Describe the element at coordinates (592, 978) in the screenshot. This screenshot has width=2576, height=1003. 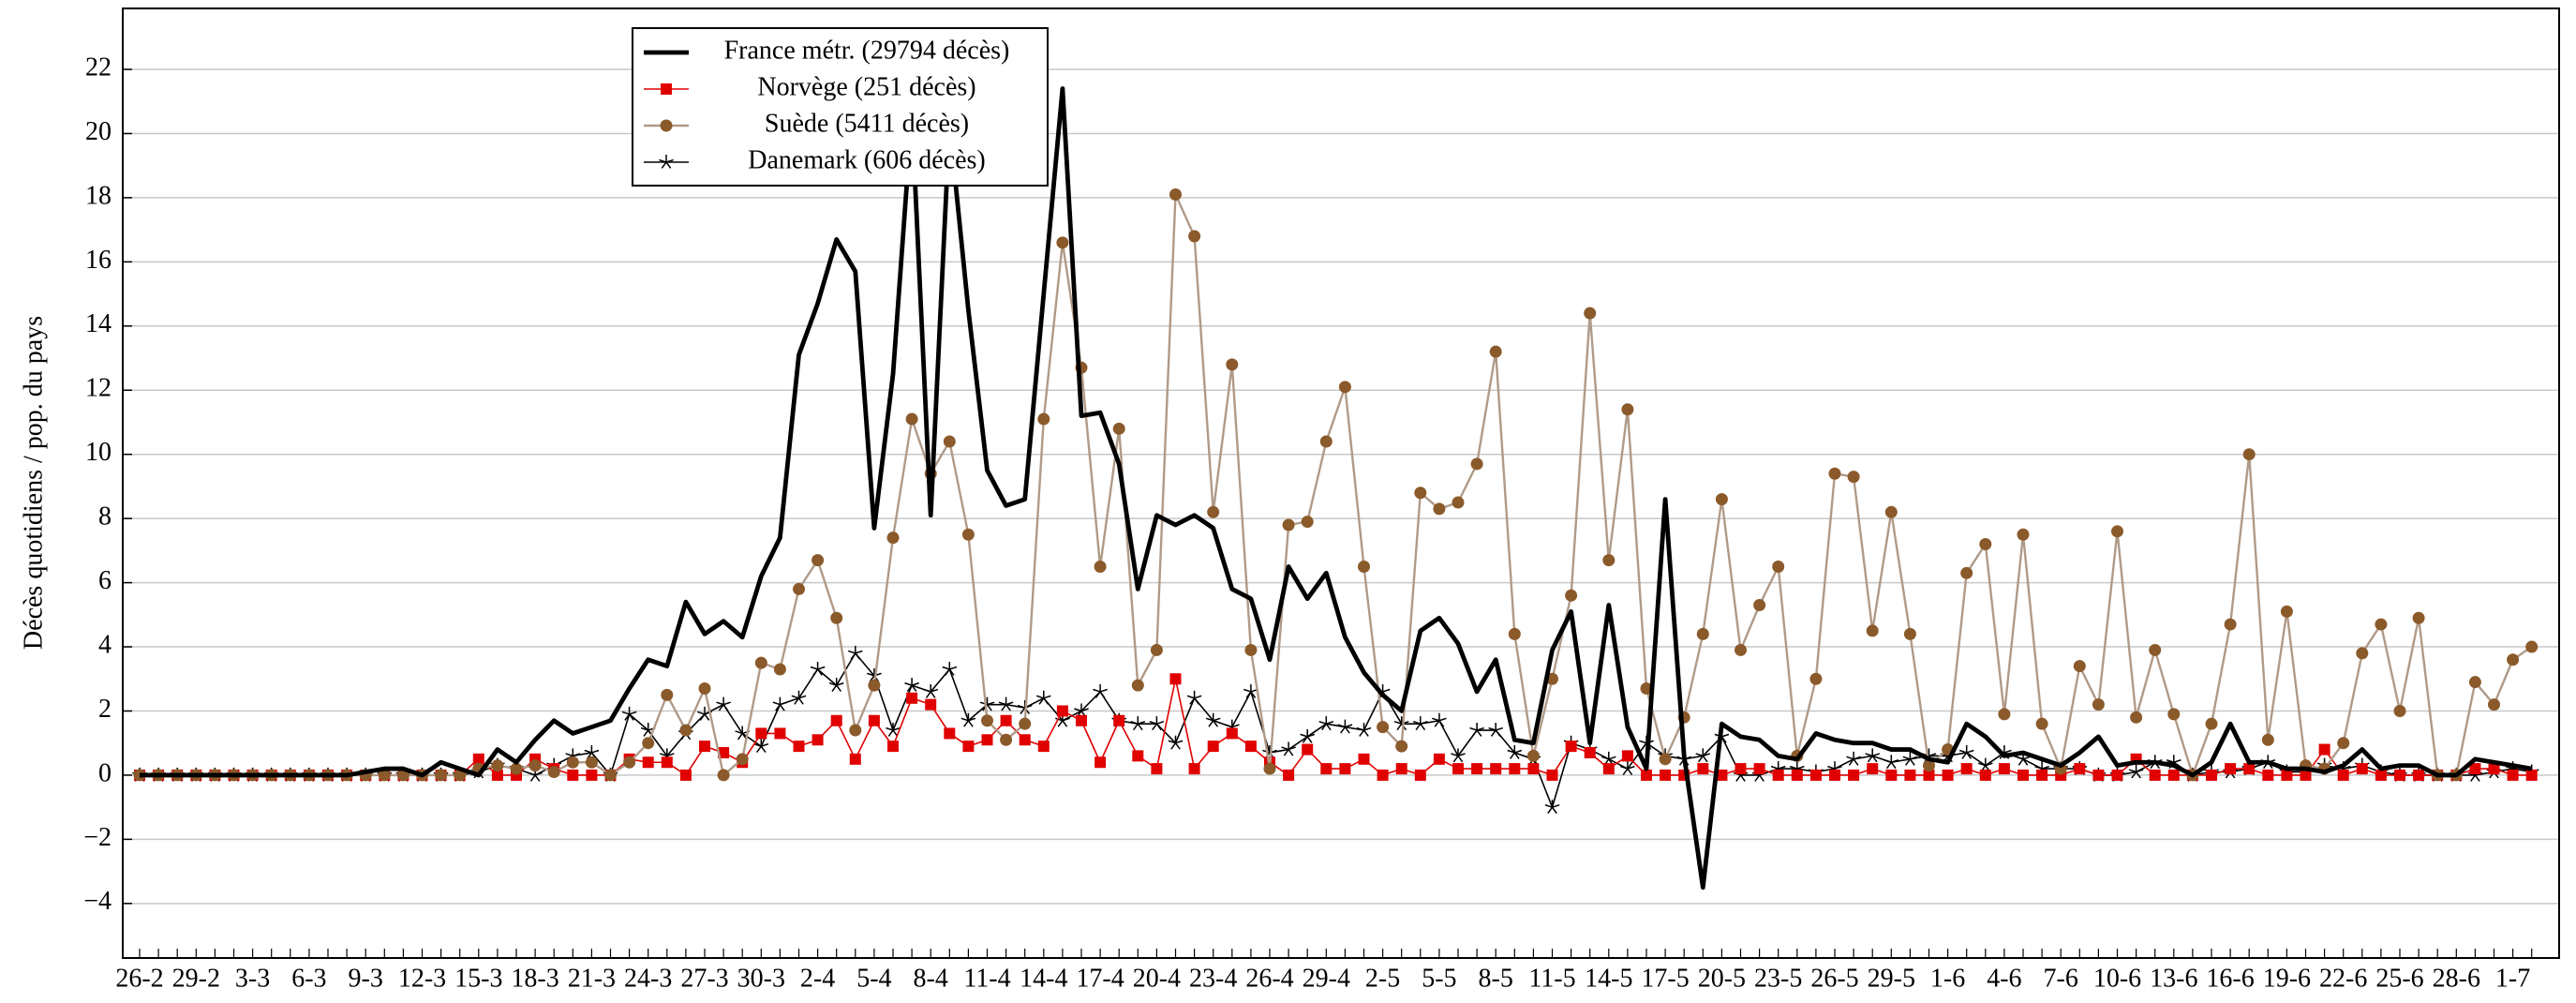
I see `x-tick-label: 21-3` at that location.